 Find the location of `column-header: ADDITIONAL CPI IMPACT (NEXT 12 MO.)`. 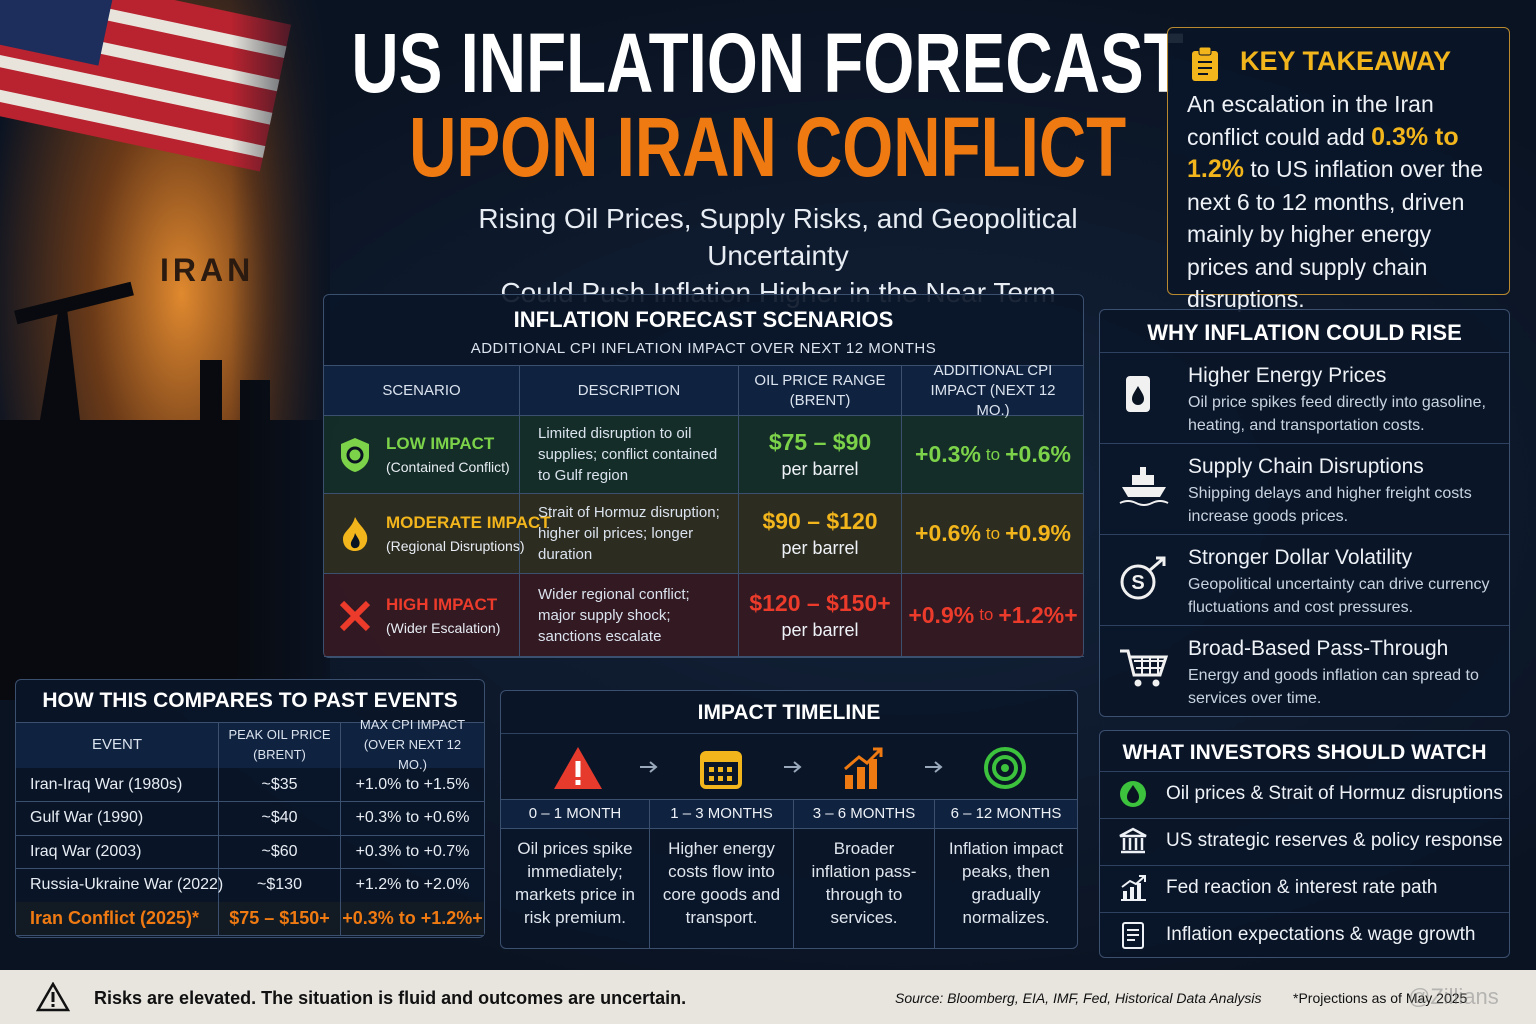

column-header: ADDITIONAL CPI IMPACT (NEXT 12 MO.) is located at coordinates (993, 390).